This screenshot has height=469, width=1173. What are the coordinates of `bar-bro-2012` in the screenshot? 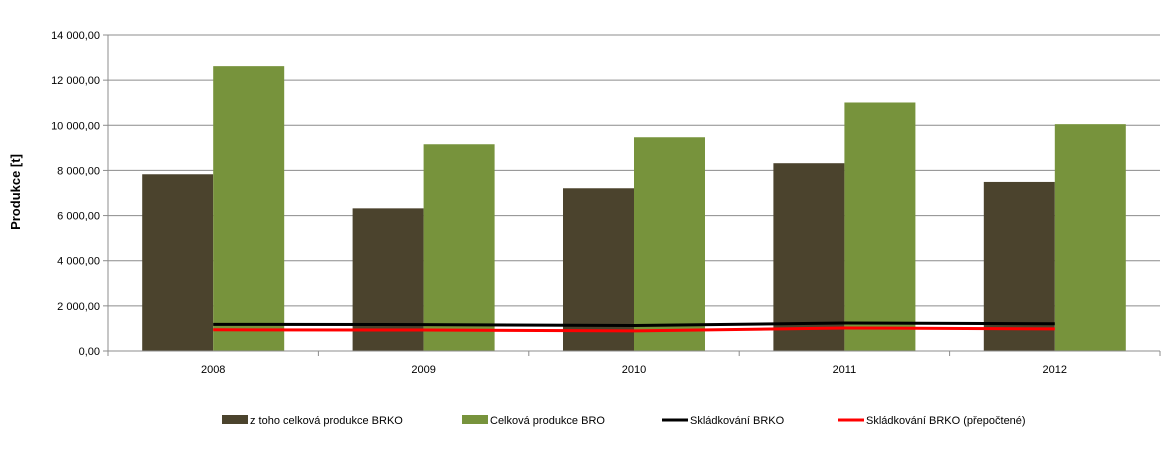 It's located at (1090, 238).